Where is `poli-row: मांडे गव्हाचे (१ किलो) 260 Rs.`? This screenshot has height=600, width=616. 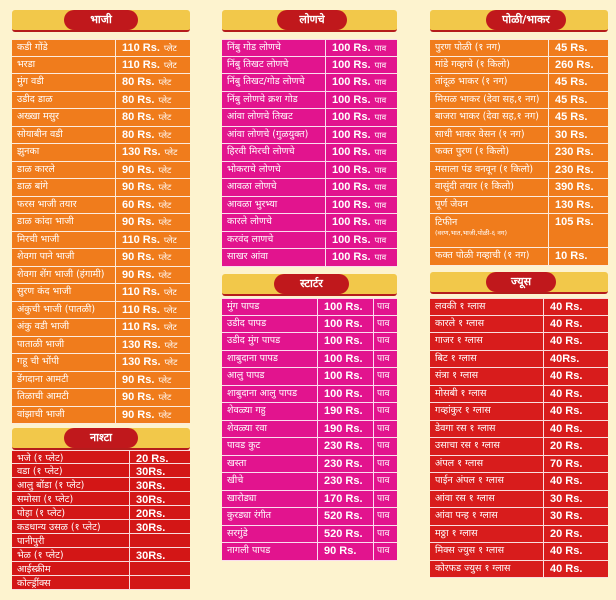 poli-row: मांडे गव्हाचे (१ किलो) 260 Rs. is located at coordinates (519, 65).